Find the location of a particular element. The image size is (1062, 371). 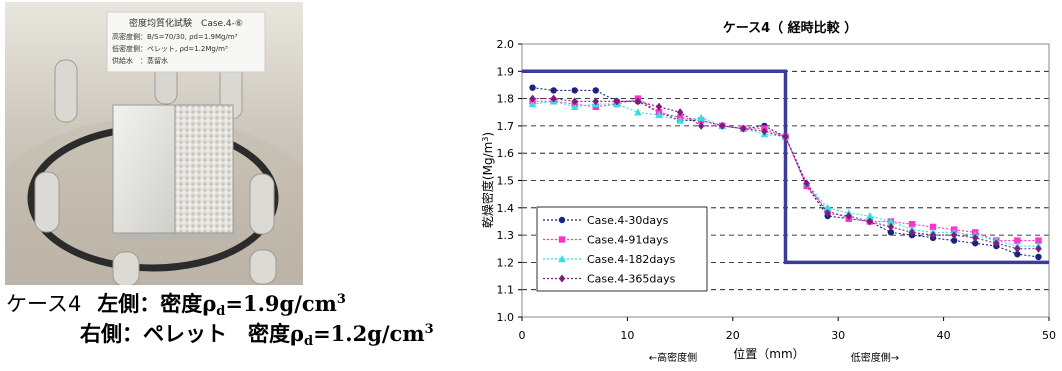

y-tick-label: 1.5 is located at coordinates (506, 181).